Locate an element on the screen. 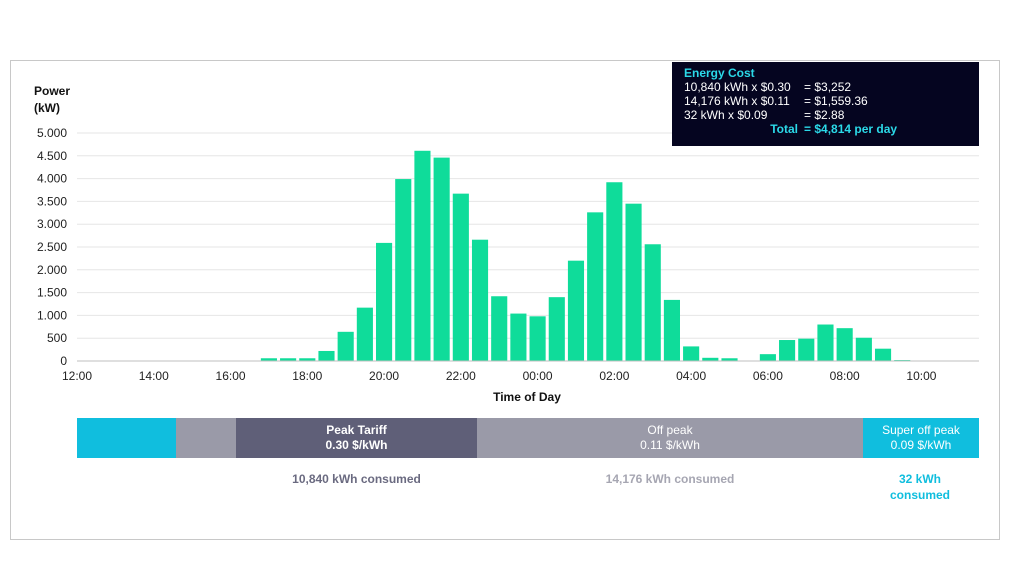 This screenshot has width=1024, height=576. x-tick-label: 08:00 is located at coordinates (845, 376).